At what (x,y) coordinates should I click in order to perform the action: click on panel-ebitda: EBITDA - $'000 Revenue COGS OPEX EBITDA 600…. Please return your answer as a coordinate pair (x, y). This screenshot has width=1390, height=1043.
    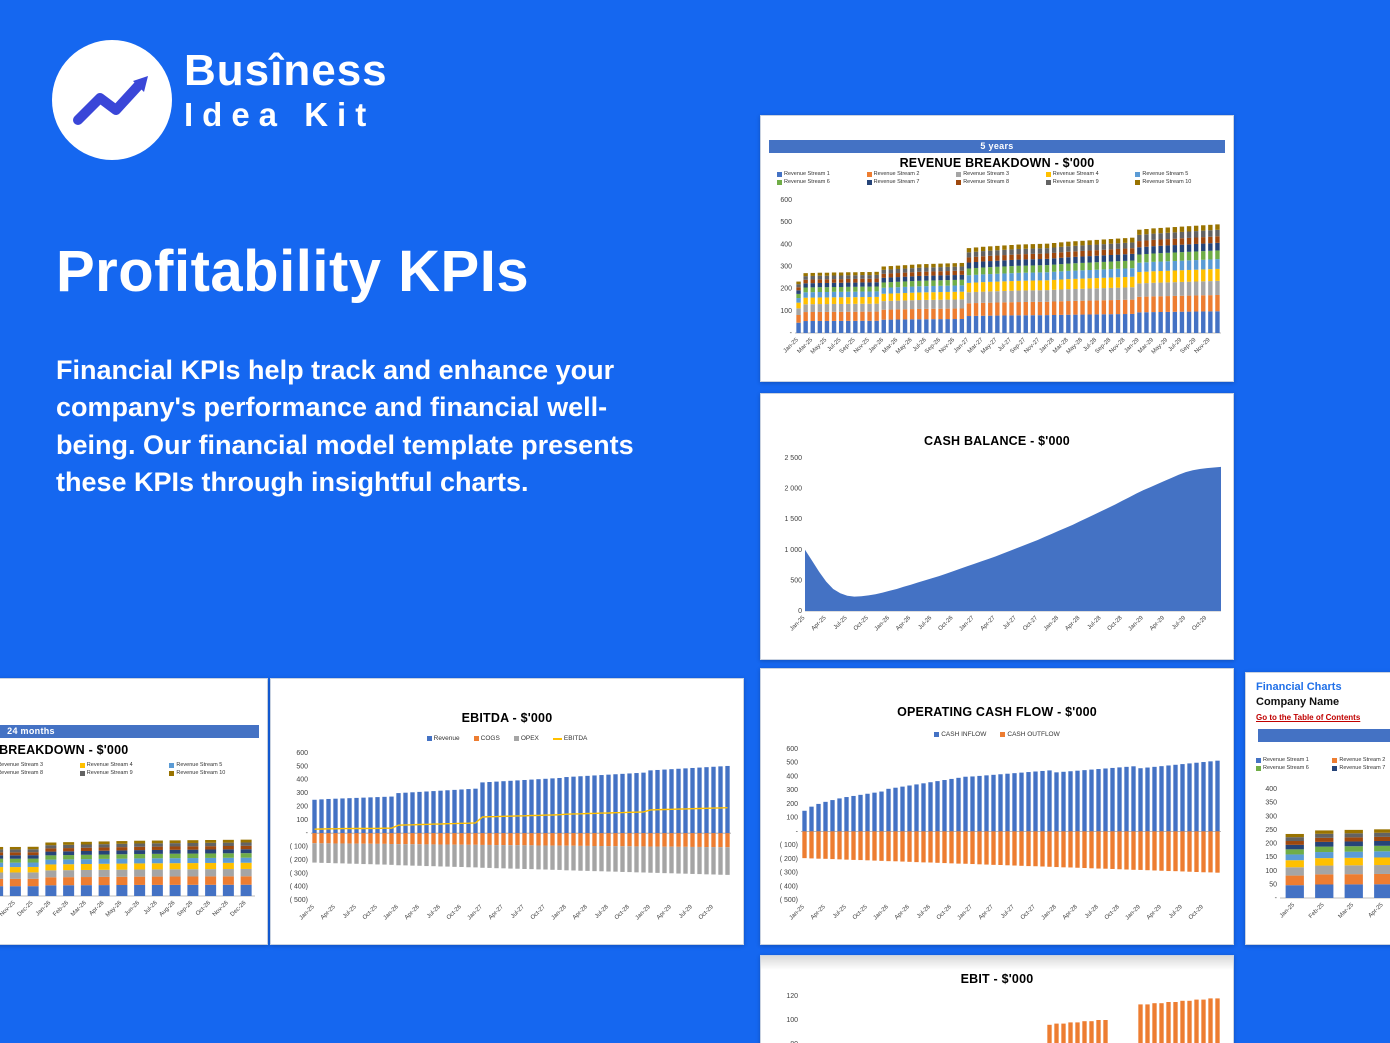
    Looking at the image, I should click on (507, 811).